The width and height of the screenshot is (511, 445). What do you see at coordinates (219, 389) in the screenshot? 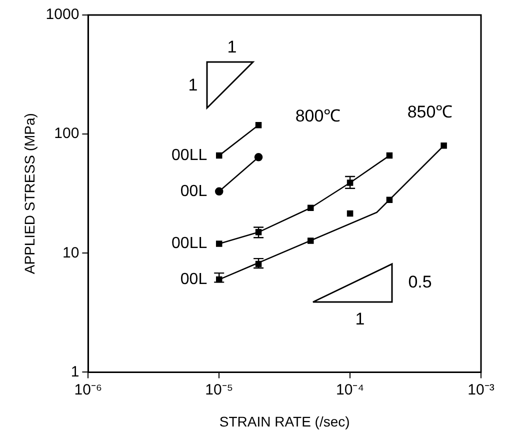
I see `x-tick-label: 10⁻⁵` at bounding box center [219, 389].